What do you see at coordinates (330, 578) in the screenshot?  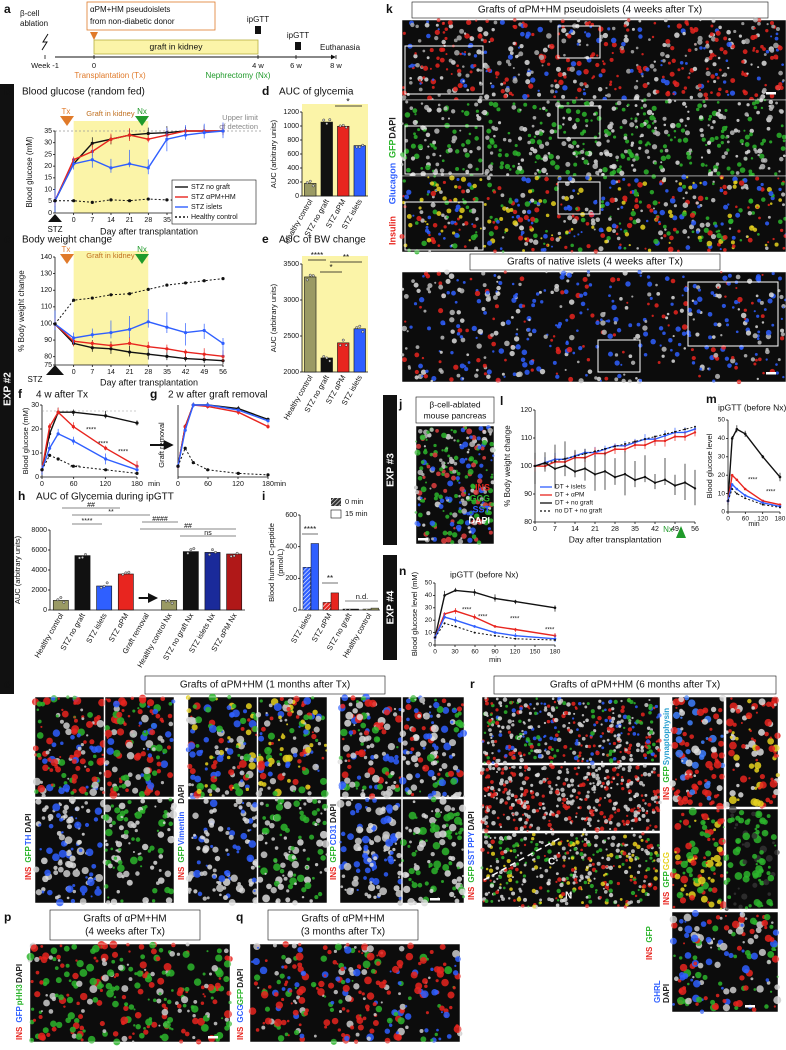 I see `label: **` at bounding box center [330, 578].